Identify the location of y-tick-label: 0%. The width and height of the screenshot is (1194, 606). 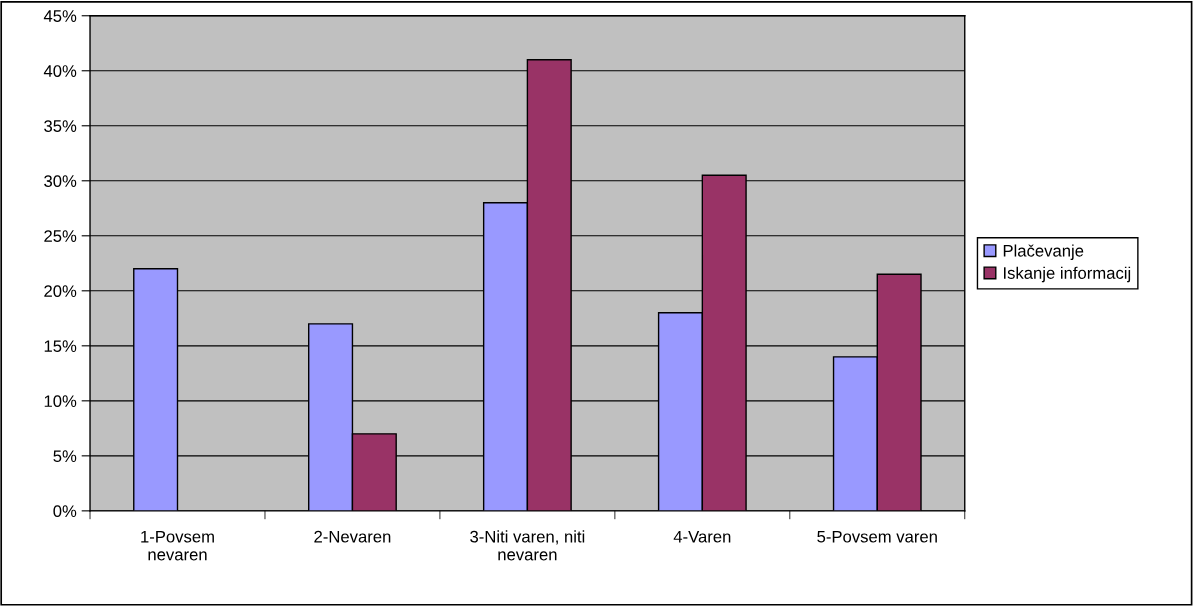
(65, 511).